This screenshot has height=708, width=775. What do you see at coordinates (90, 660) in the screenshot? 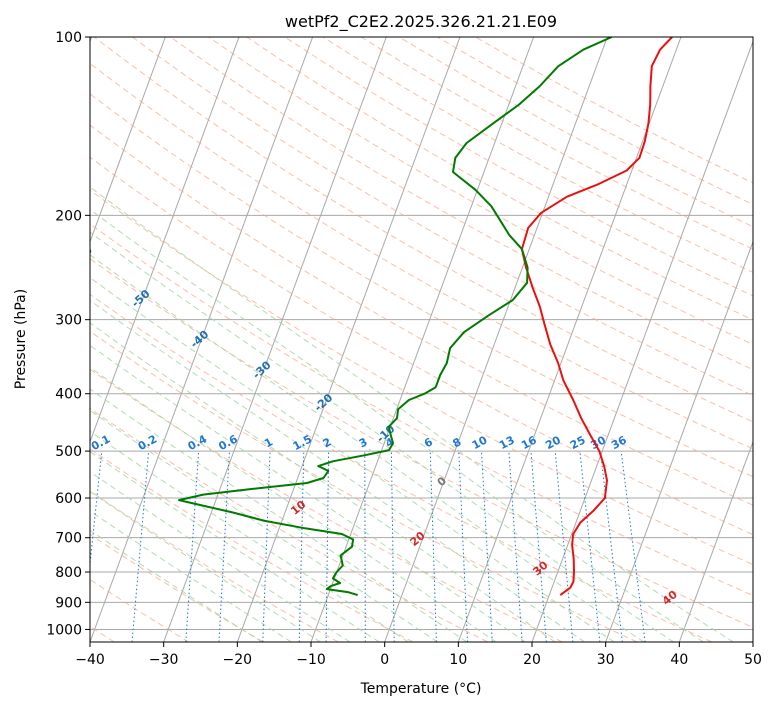
I see `x-tick-label: −40` at bounding box center [90, 660].